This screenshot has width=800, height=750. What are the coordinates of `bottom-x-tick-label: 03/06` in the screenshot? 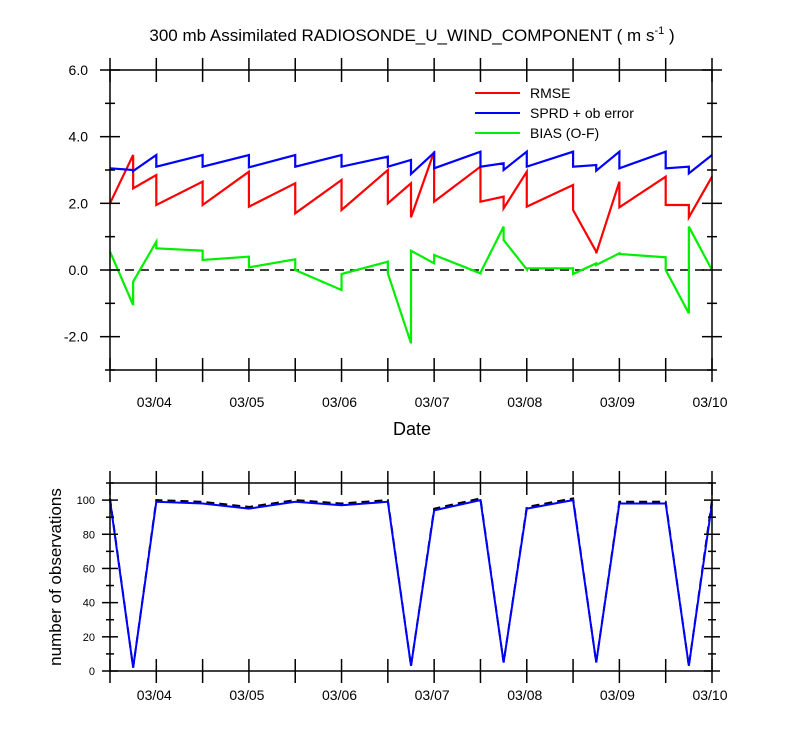 It's located at (339, 695).